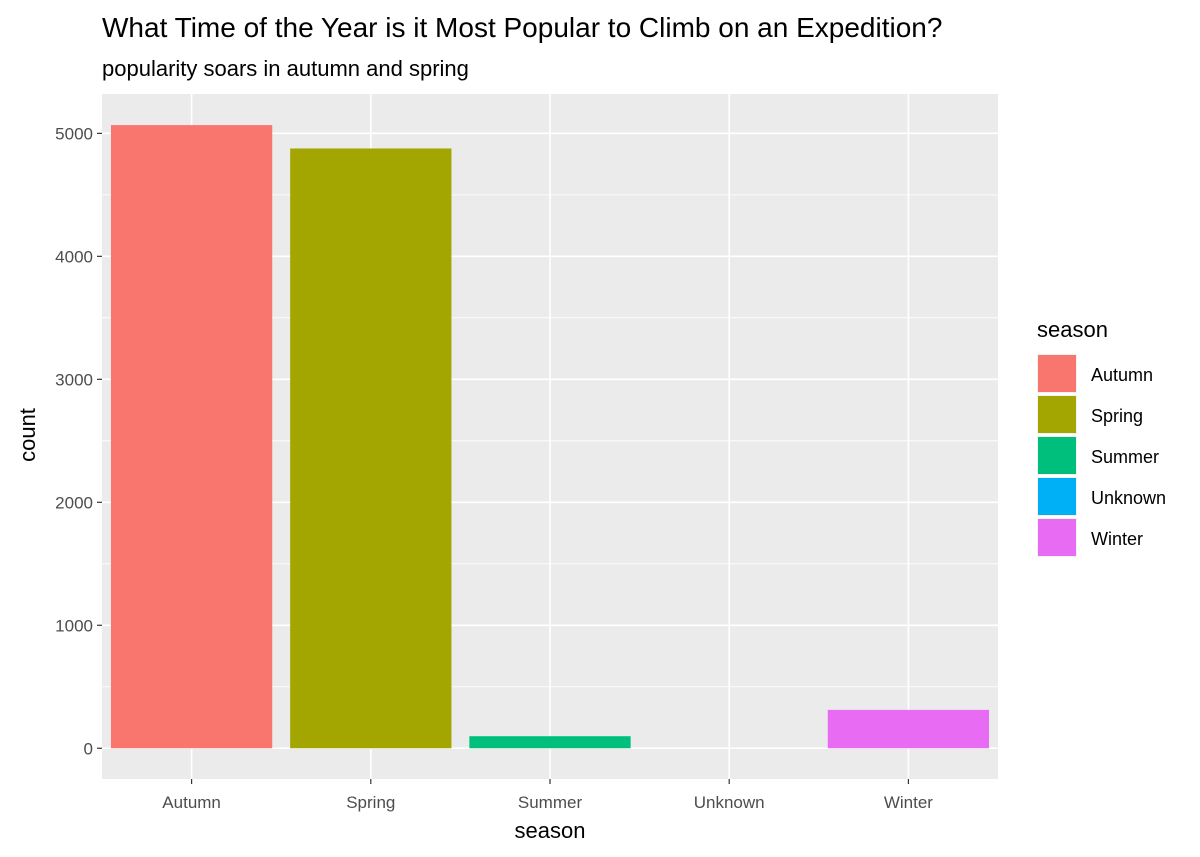 This screenshot has width=1200, height=857. I want to click on x-tick-label: Summer, so click(550, 802).